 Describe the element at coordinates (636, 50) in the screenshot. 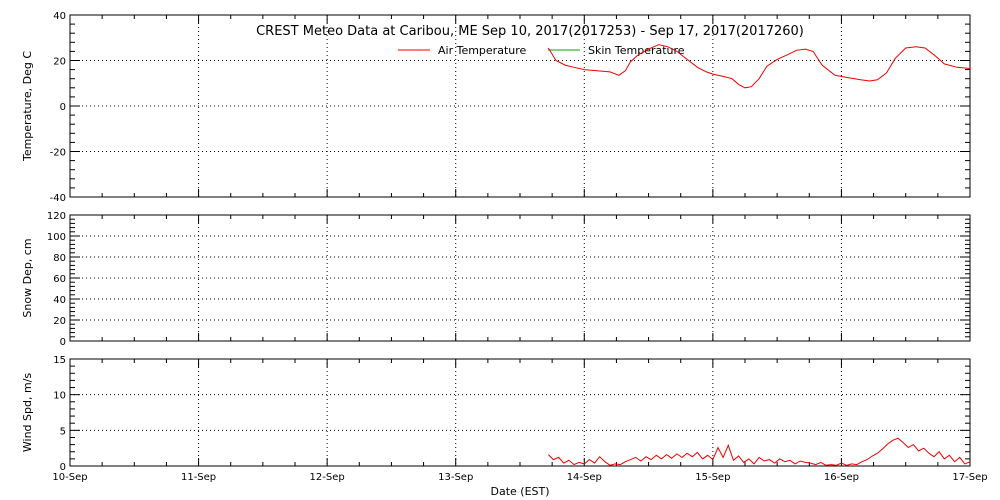

I see `legend-skin-temperature-label: Skin Temperature` at that location.